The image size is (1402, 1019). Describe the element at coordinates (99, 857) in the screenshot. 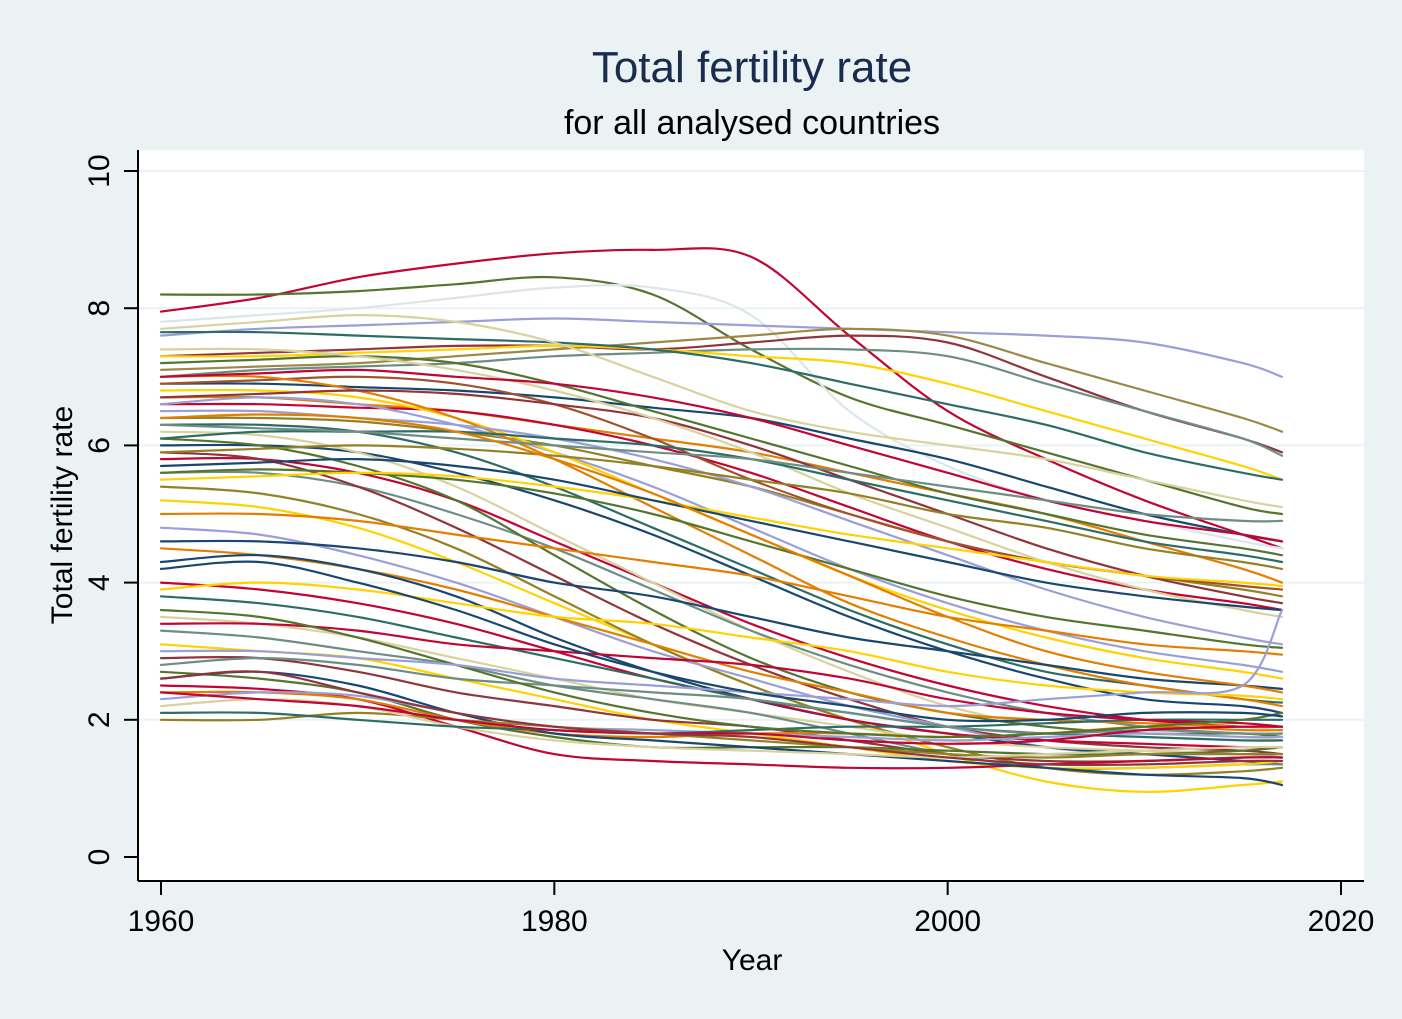

I see `y-tick-label: 0` at that location.